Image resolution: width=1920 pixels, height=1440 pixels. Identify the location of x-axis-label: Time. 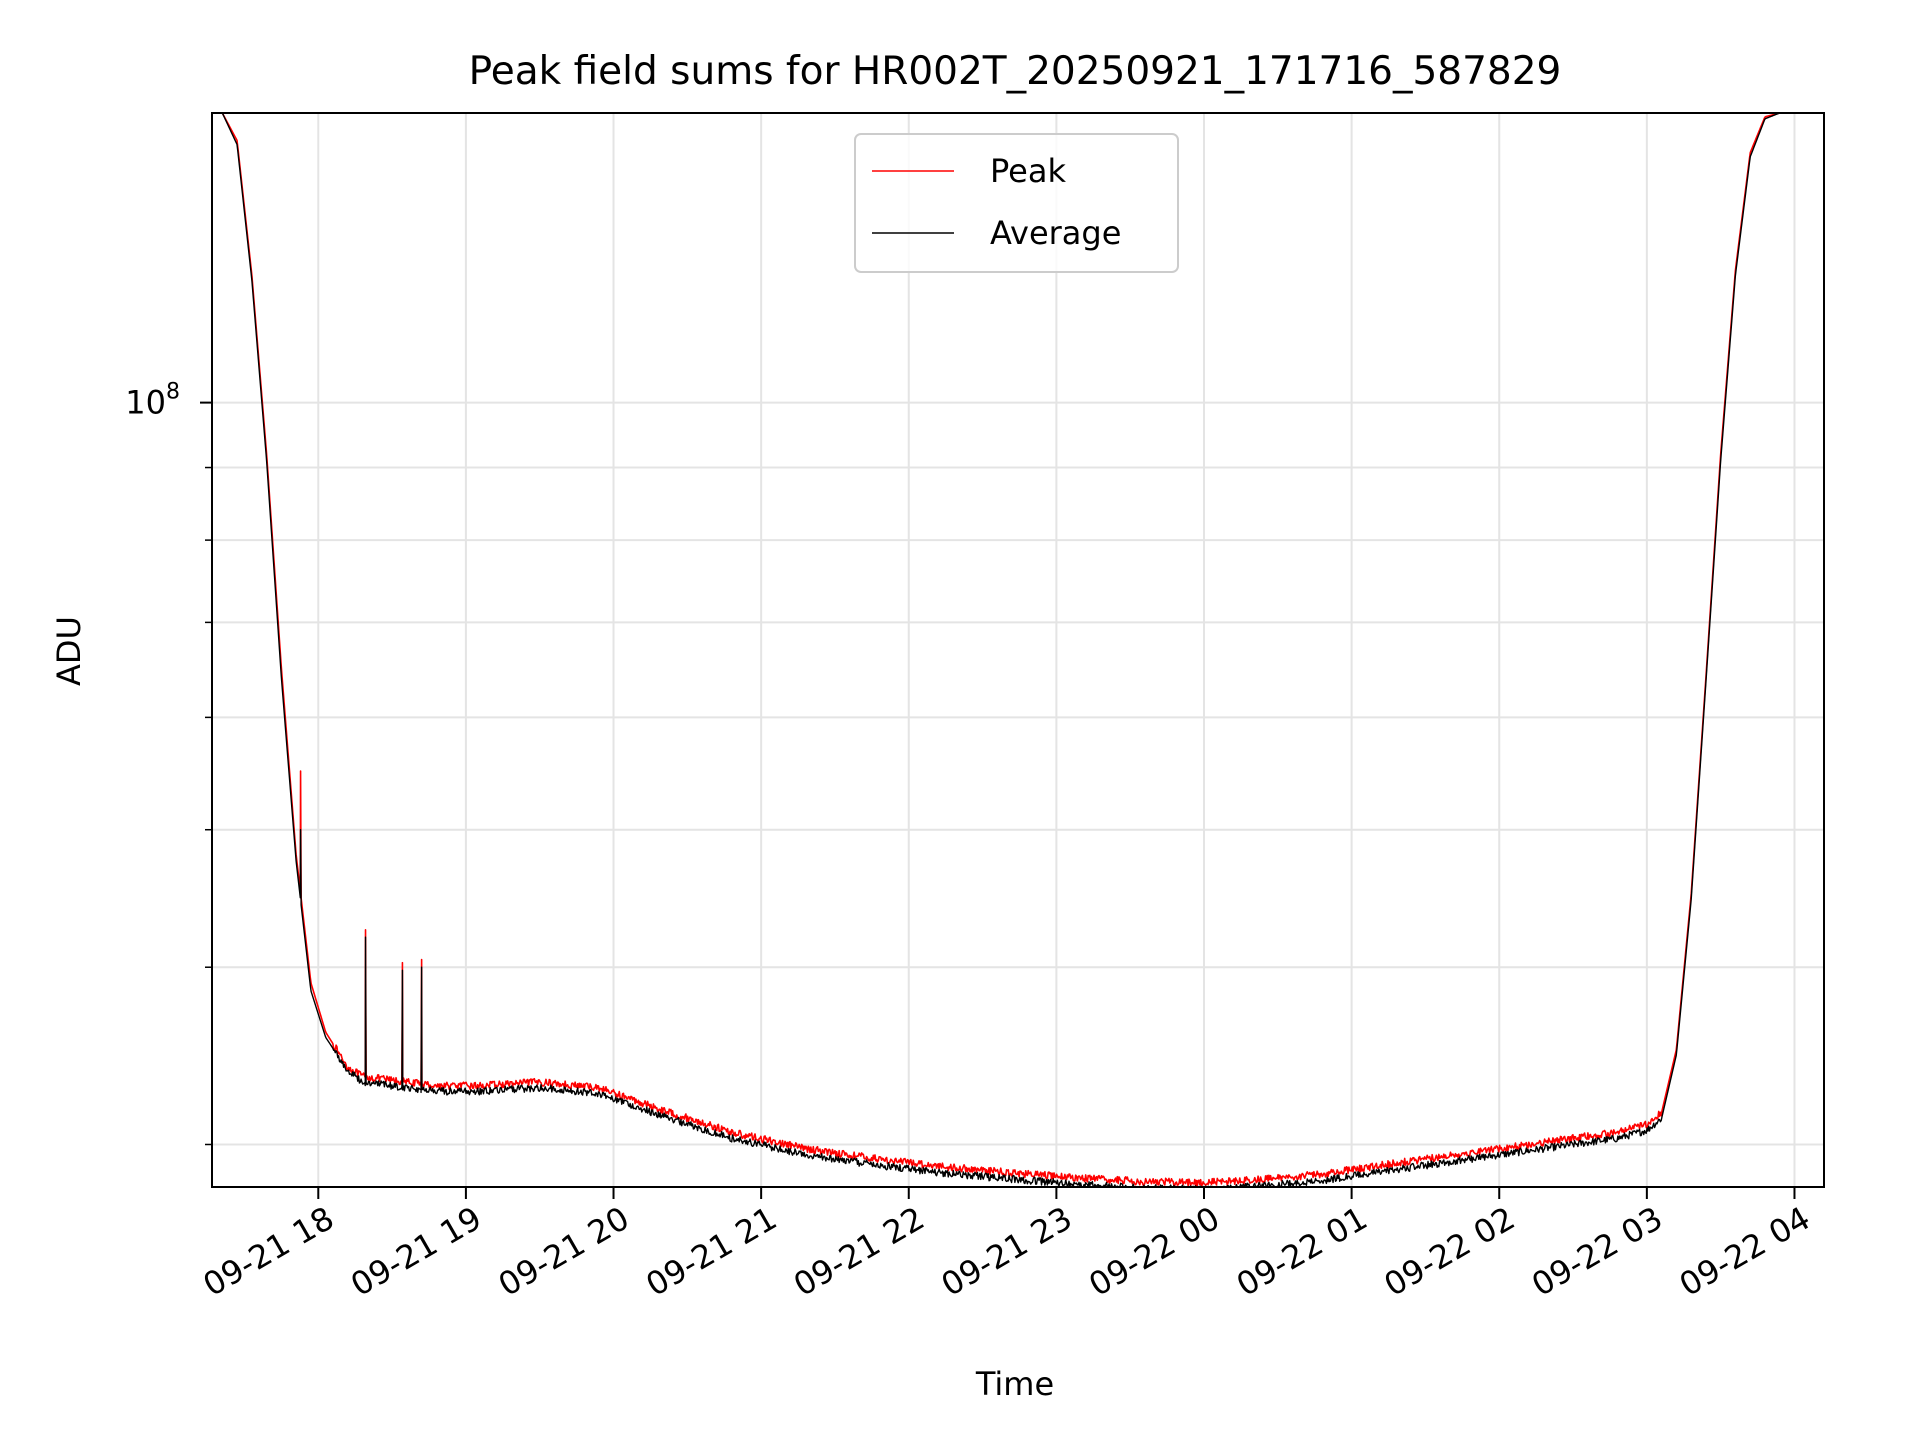
(1014, 1384).